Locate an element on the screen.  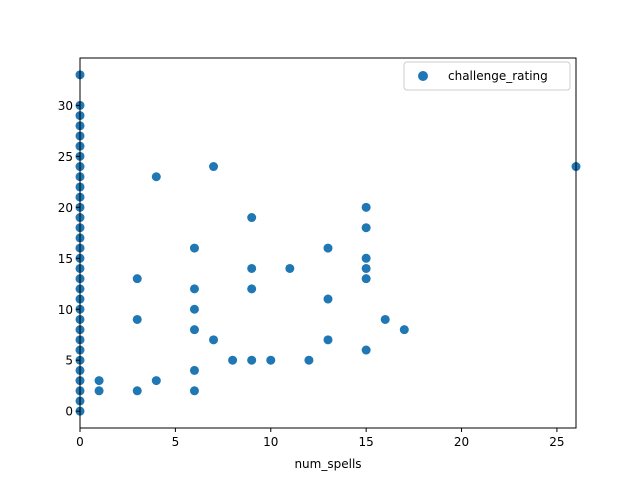
y-tick-label: 25 is located at coordinates (65, 157).